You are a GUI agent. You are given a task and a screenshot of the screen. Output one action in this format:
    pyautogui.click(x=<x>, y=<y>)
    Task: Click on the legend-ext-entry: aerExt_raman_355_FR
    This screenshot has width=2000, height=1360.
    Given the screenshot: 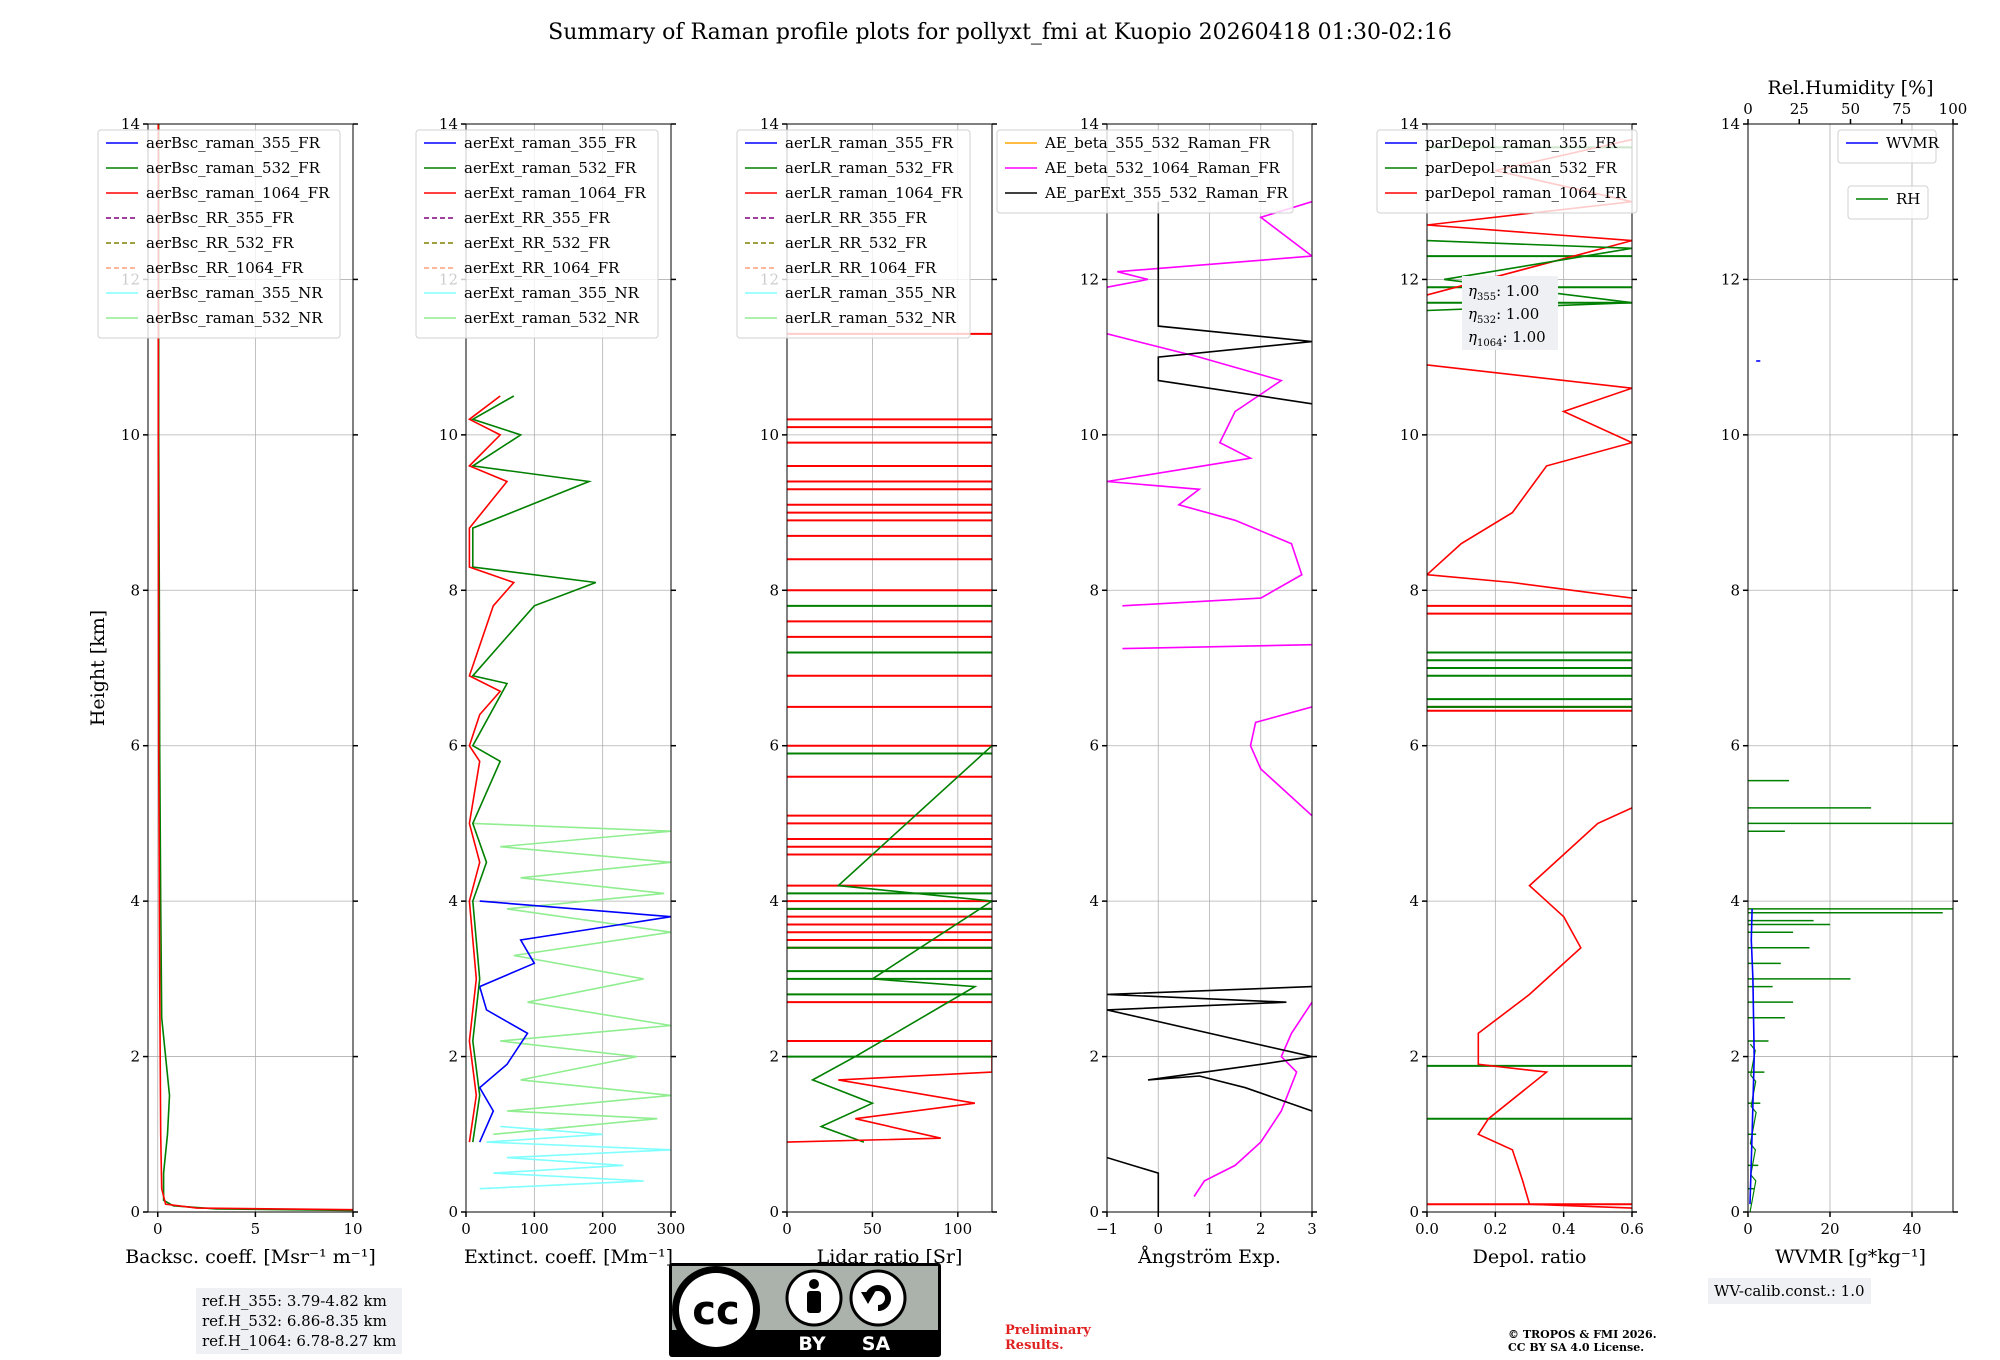 What is the action you would take?
    pyautogui.click(x=550, y=143)
    